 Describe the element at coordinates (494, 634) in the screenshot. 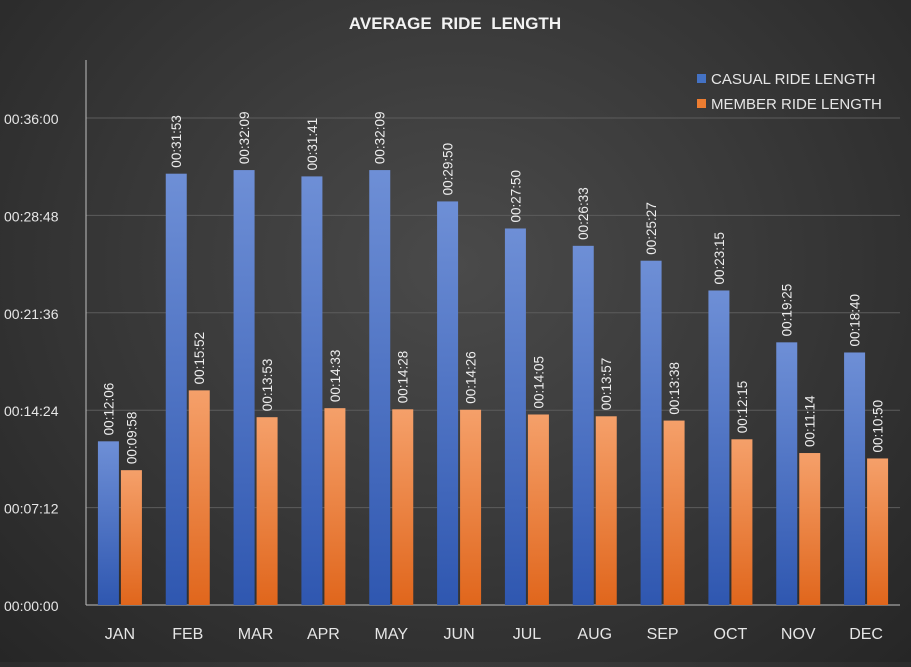

I see `x-axis: JAN FEB MAR APR MAY JUN JUL AUG SEP OCT NOV DEC` at that location.